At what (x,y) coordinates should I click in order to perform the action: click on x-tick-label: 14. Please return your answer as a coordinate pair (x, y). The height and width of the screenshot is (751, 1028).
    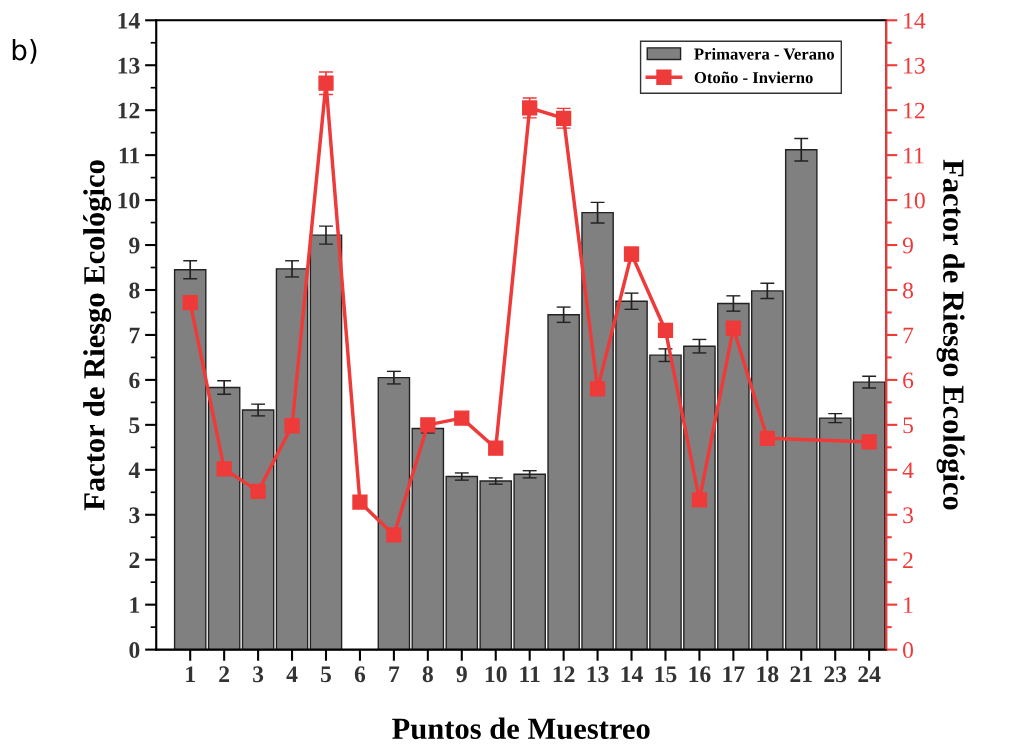
    Looking at the image, I should click on (632, 674).